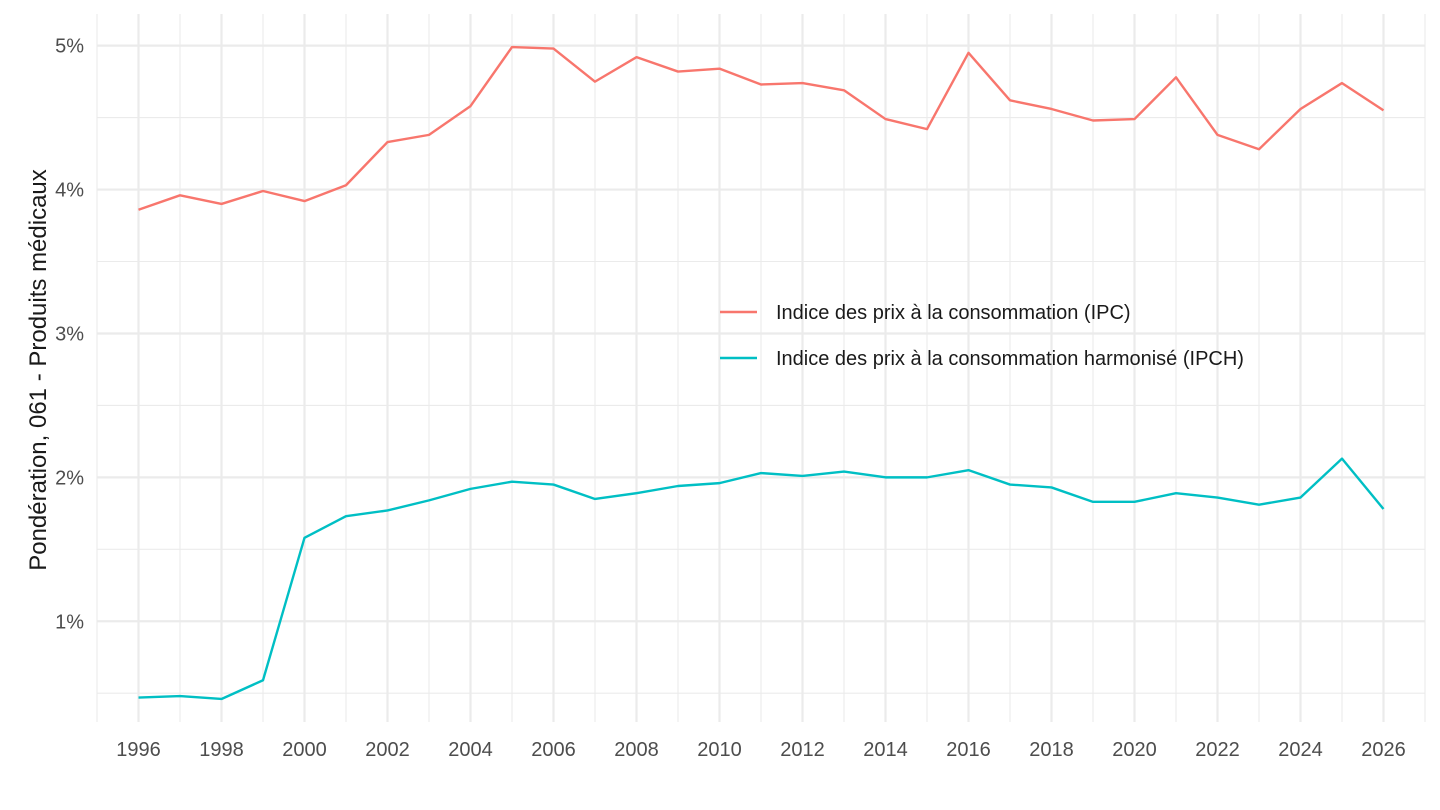  I want to click on y-tick-label: 3%, so click(69, 334).